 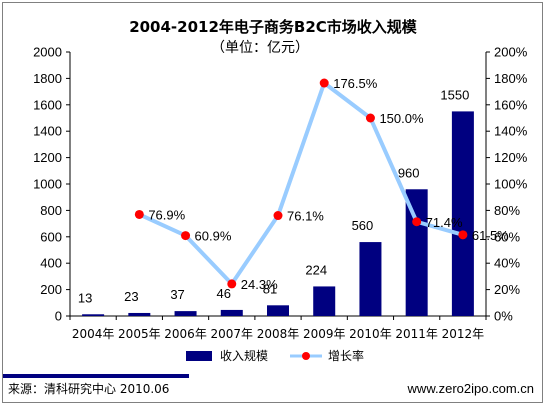 I want to click on bar-value-label: 37, so click(x=177, y=294).